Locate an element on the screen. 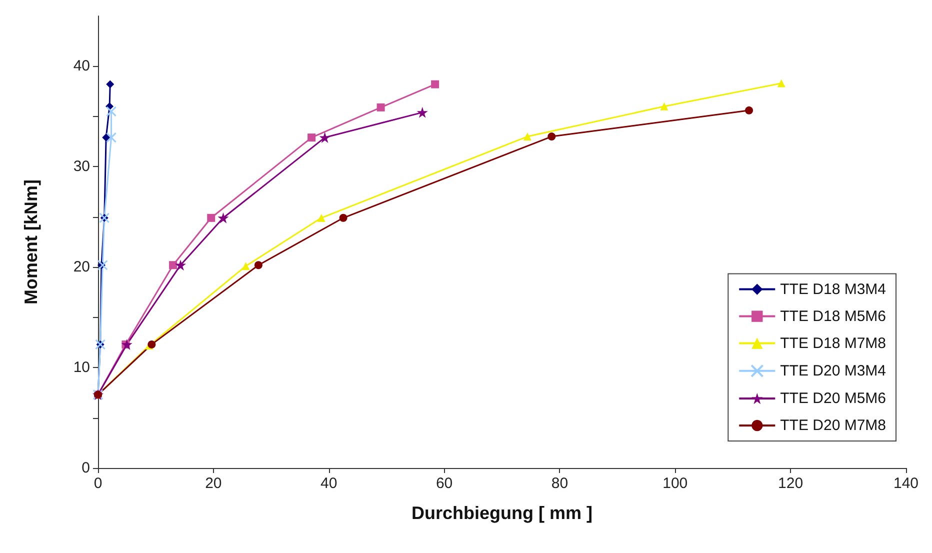  y-tick-label: 20 is located at coordinates (81, 267).